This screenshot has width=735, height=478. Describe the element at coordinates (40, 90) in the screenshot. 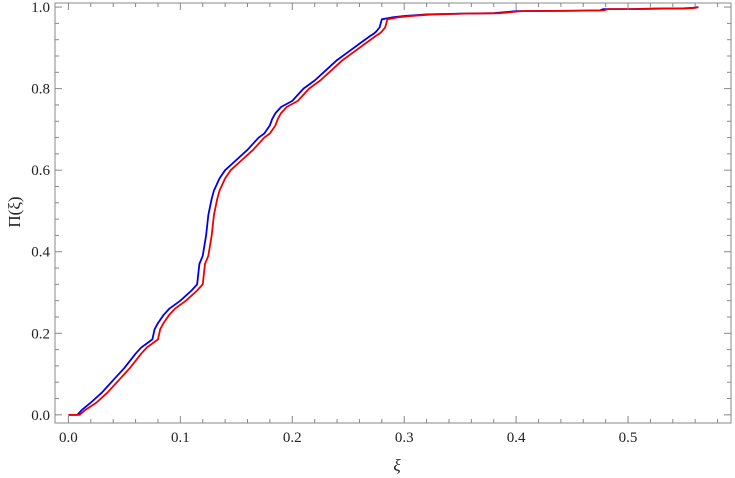

I see `y-tick-label: 0.8` at that location.